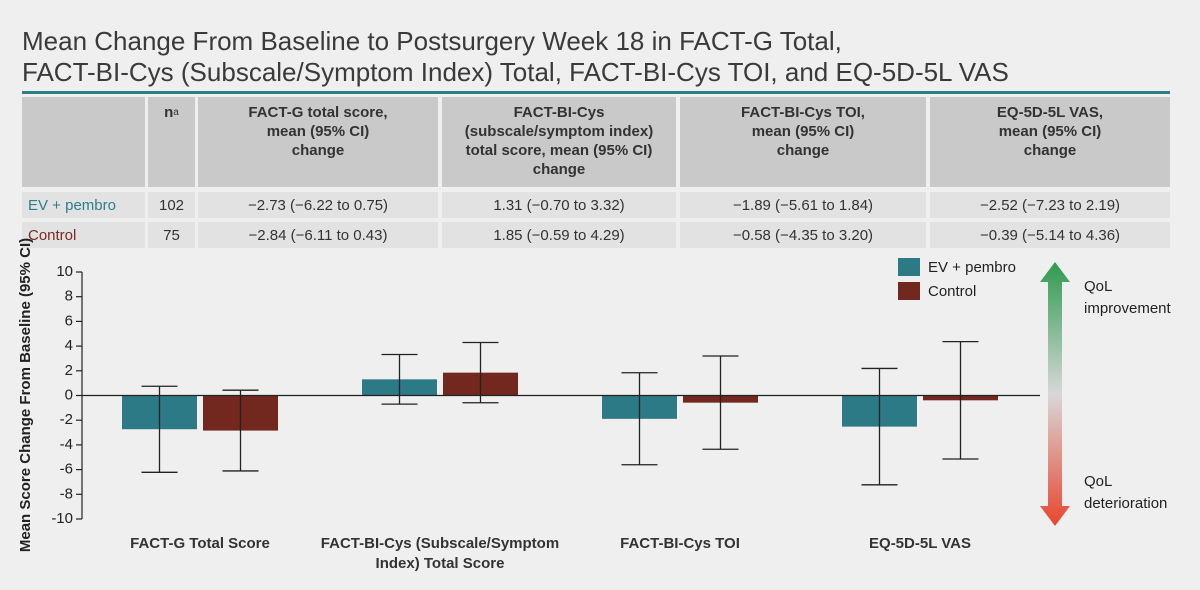  What do you see at coordinates (1050, 142) in the screenshot?
I see `header-cell: EQ-5D-5L VAS, mean (95% CI) change` at bounding box center [1050, 142].